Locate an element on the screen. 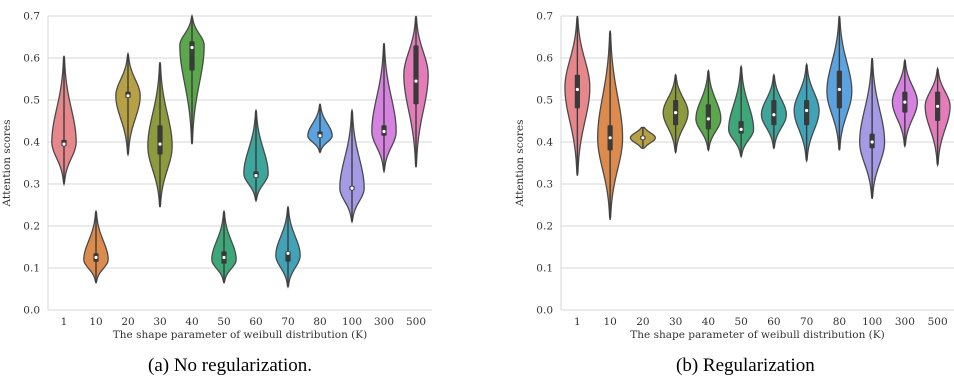 The width and height of the screenshot is (954, 388). caption-b: (b) Regularization is located at coordinates (745, 365).